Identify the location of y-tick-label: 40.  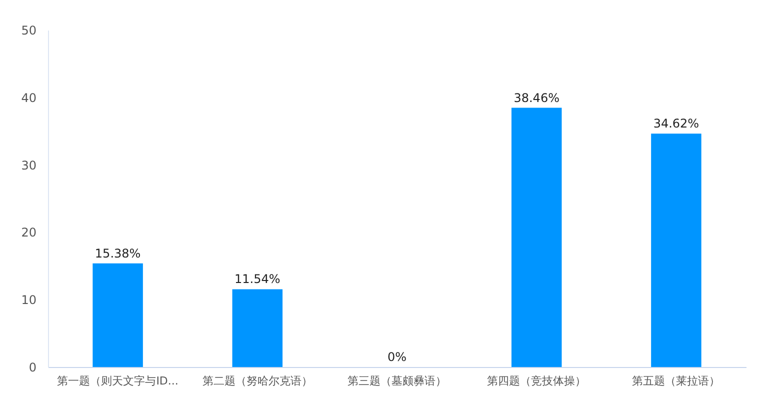
(28, 97).